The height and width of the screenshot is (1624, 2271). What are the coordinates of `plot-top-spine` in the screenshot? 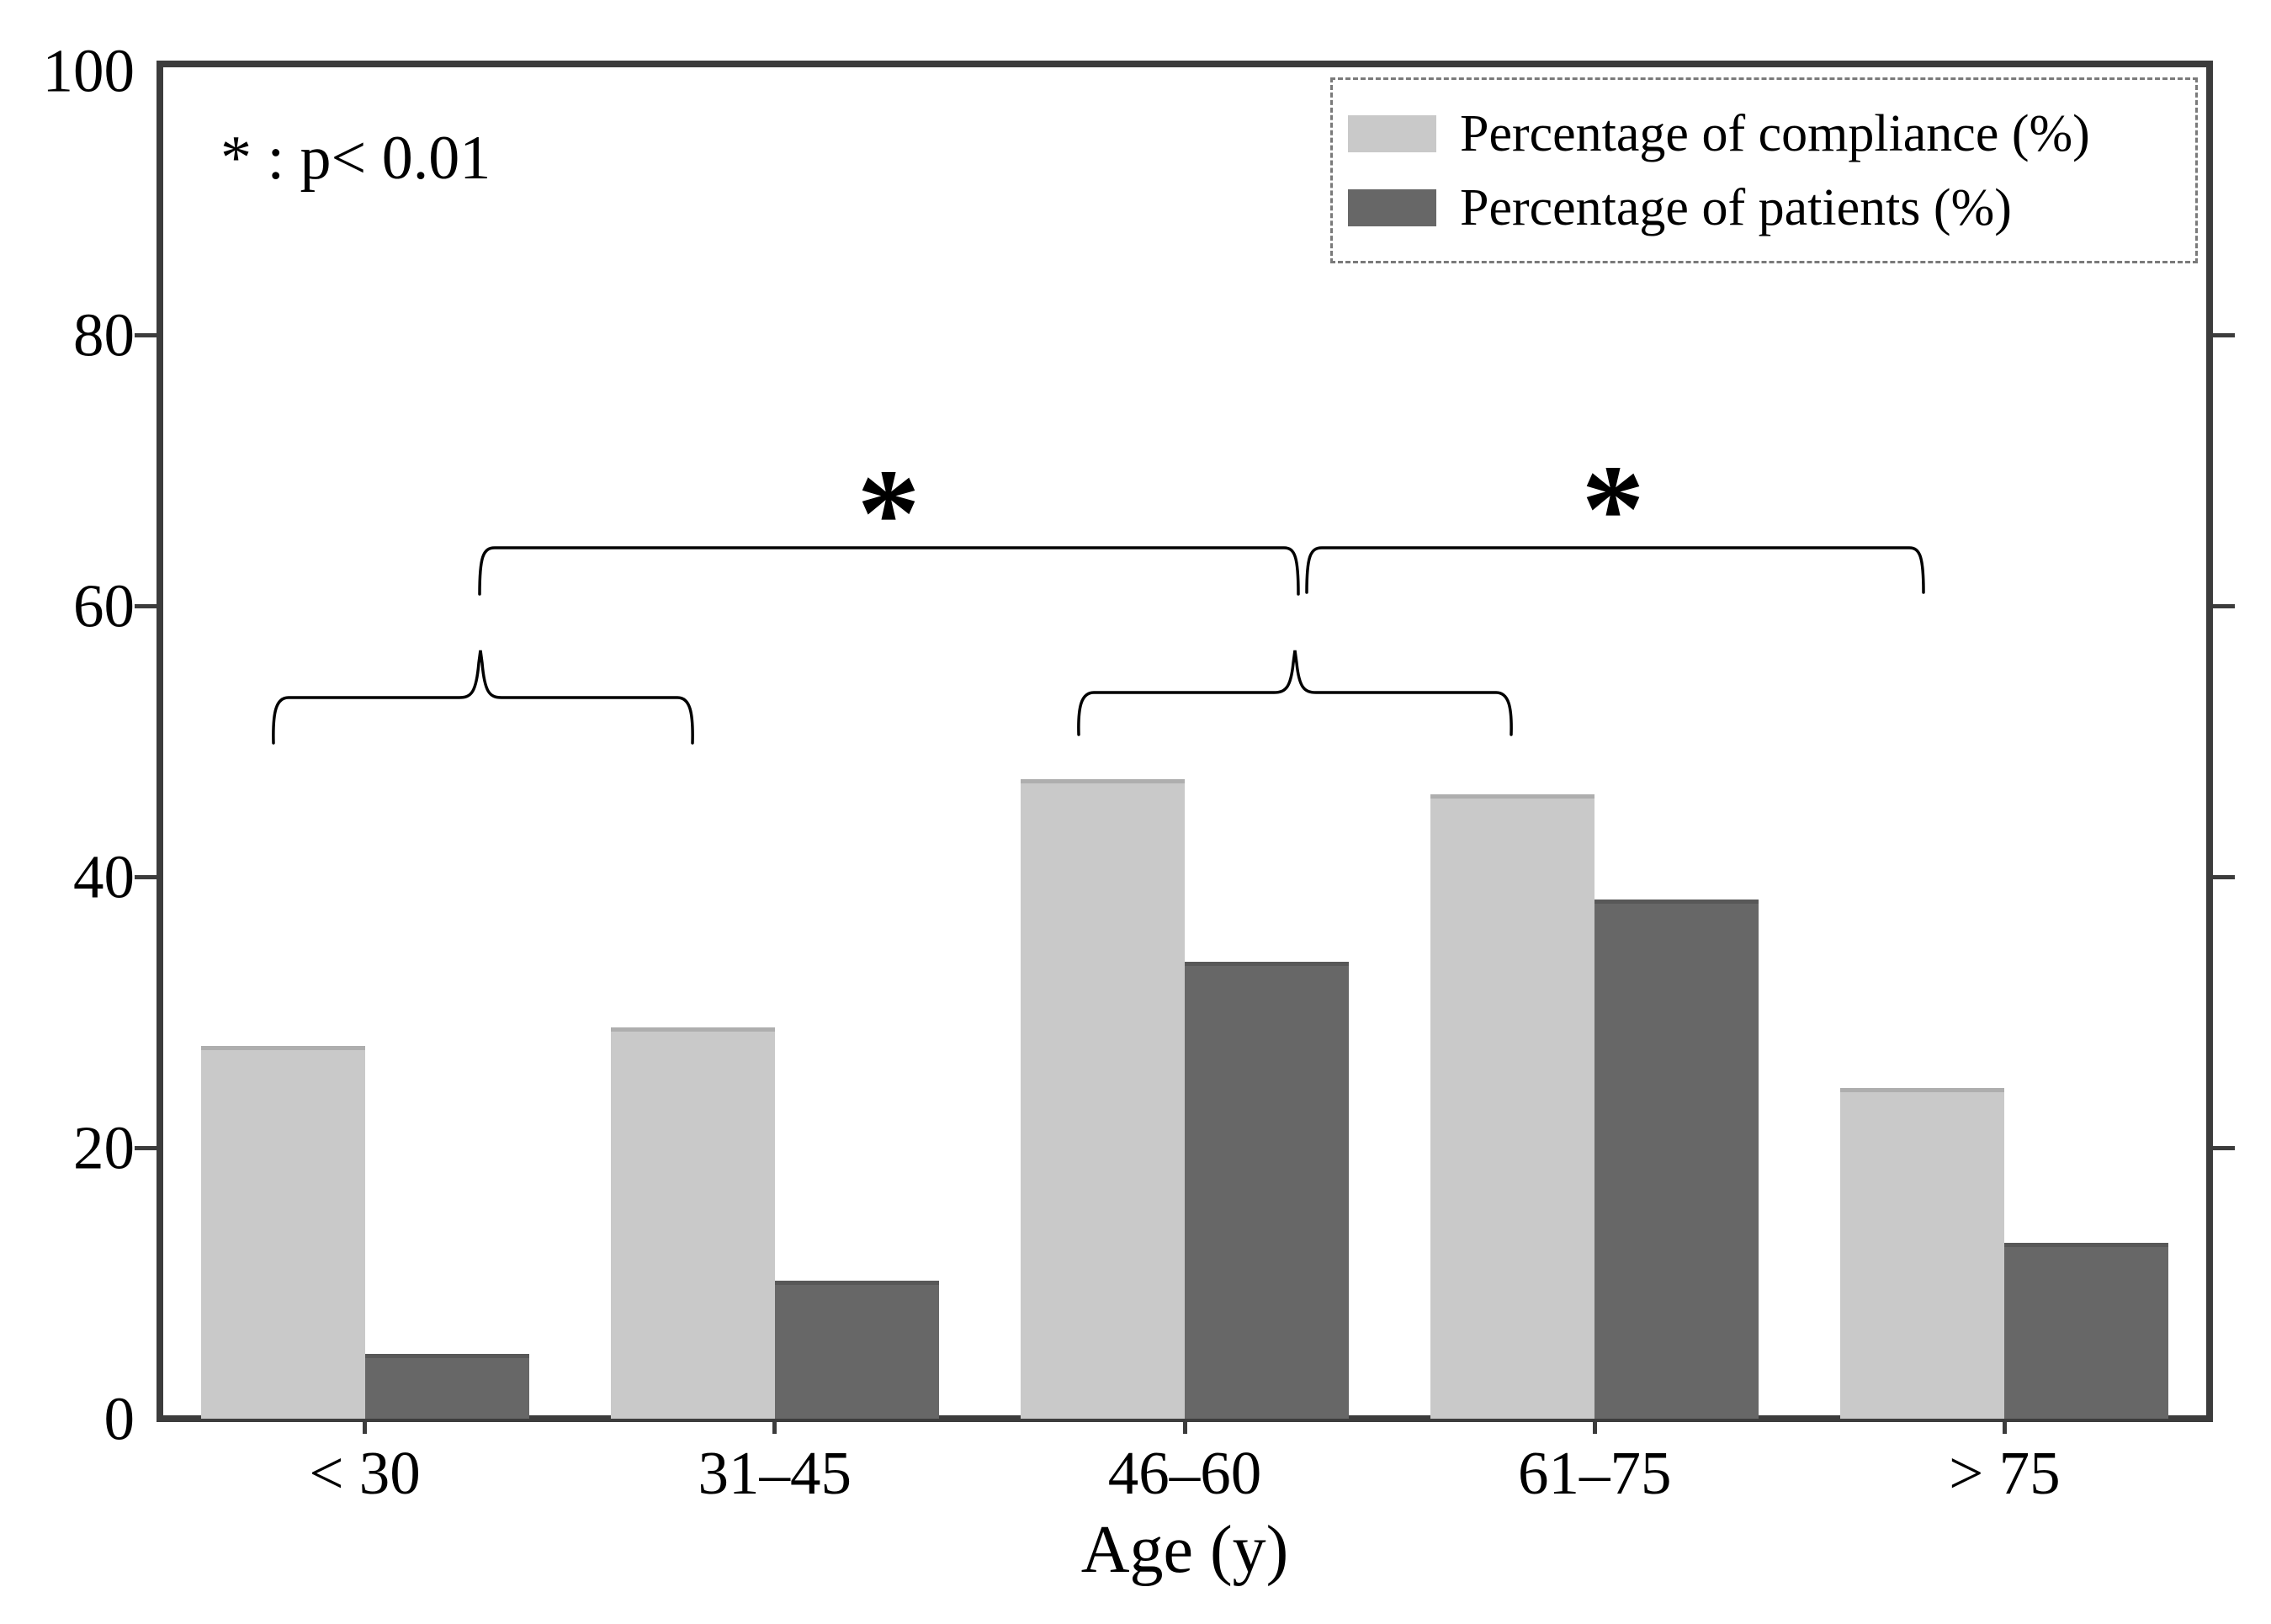 It's located at (1185, 64).